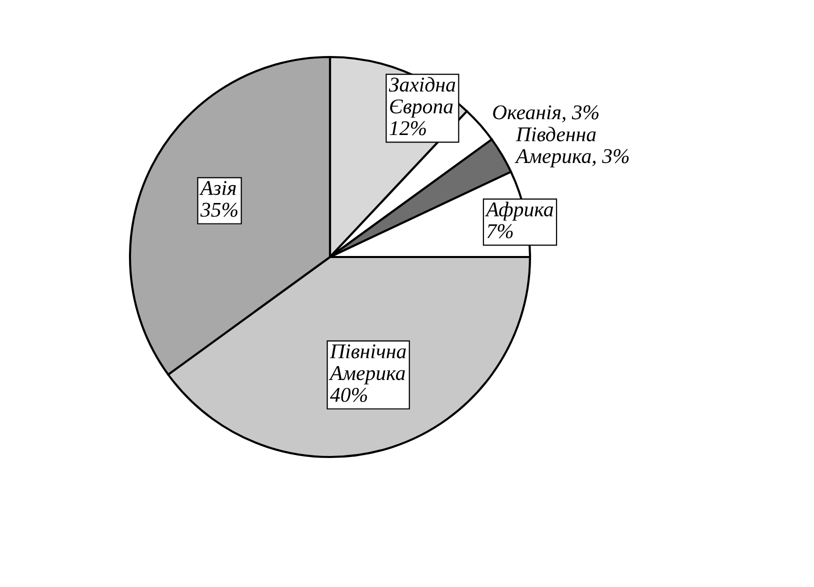  Describe the element at coordinates (422, 97) in the screenshot. I see `slice-label: Західна Європа` at that location.